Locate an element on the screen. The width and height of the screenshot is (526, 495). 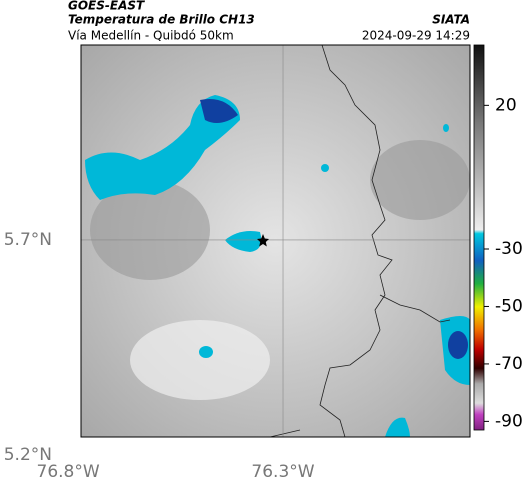
colorbar-tick-label: -50 is located at coordinates (509, 306).